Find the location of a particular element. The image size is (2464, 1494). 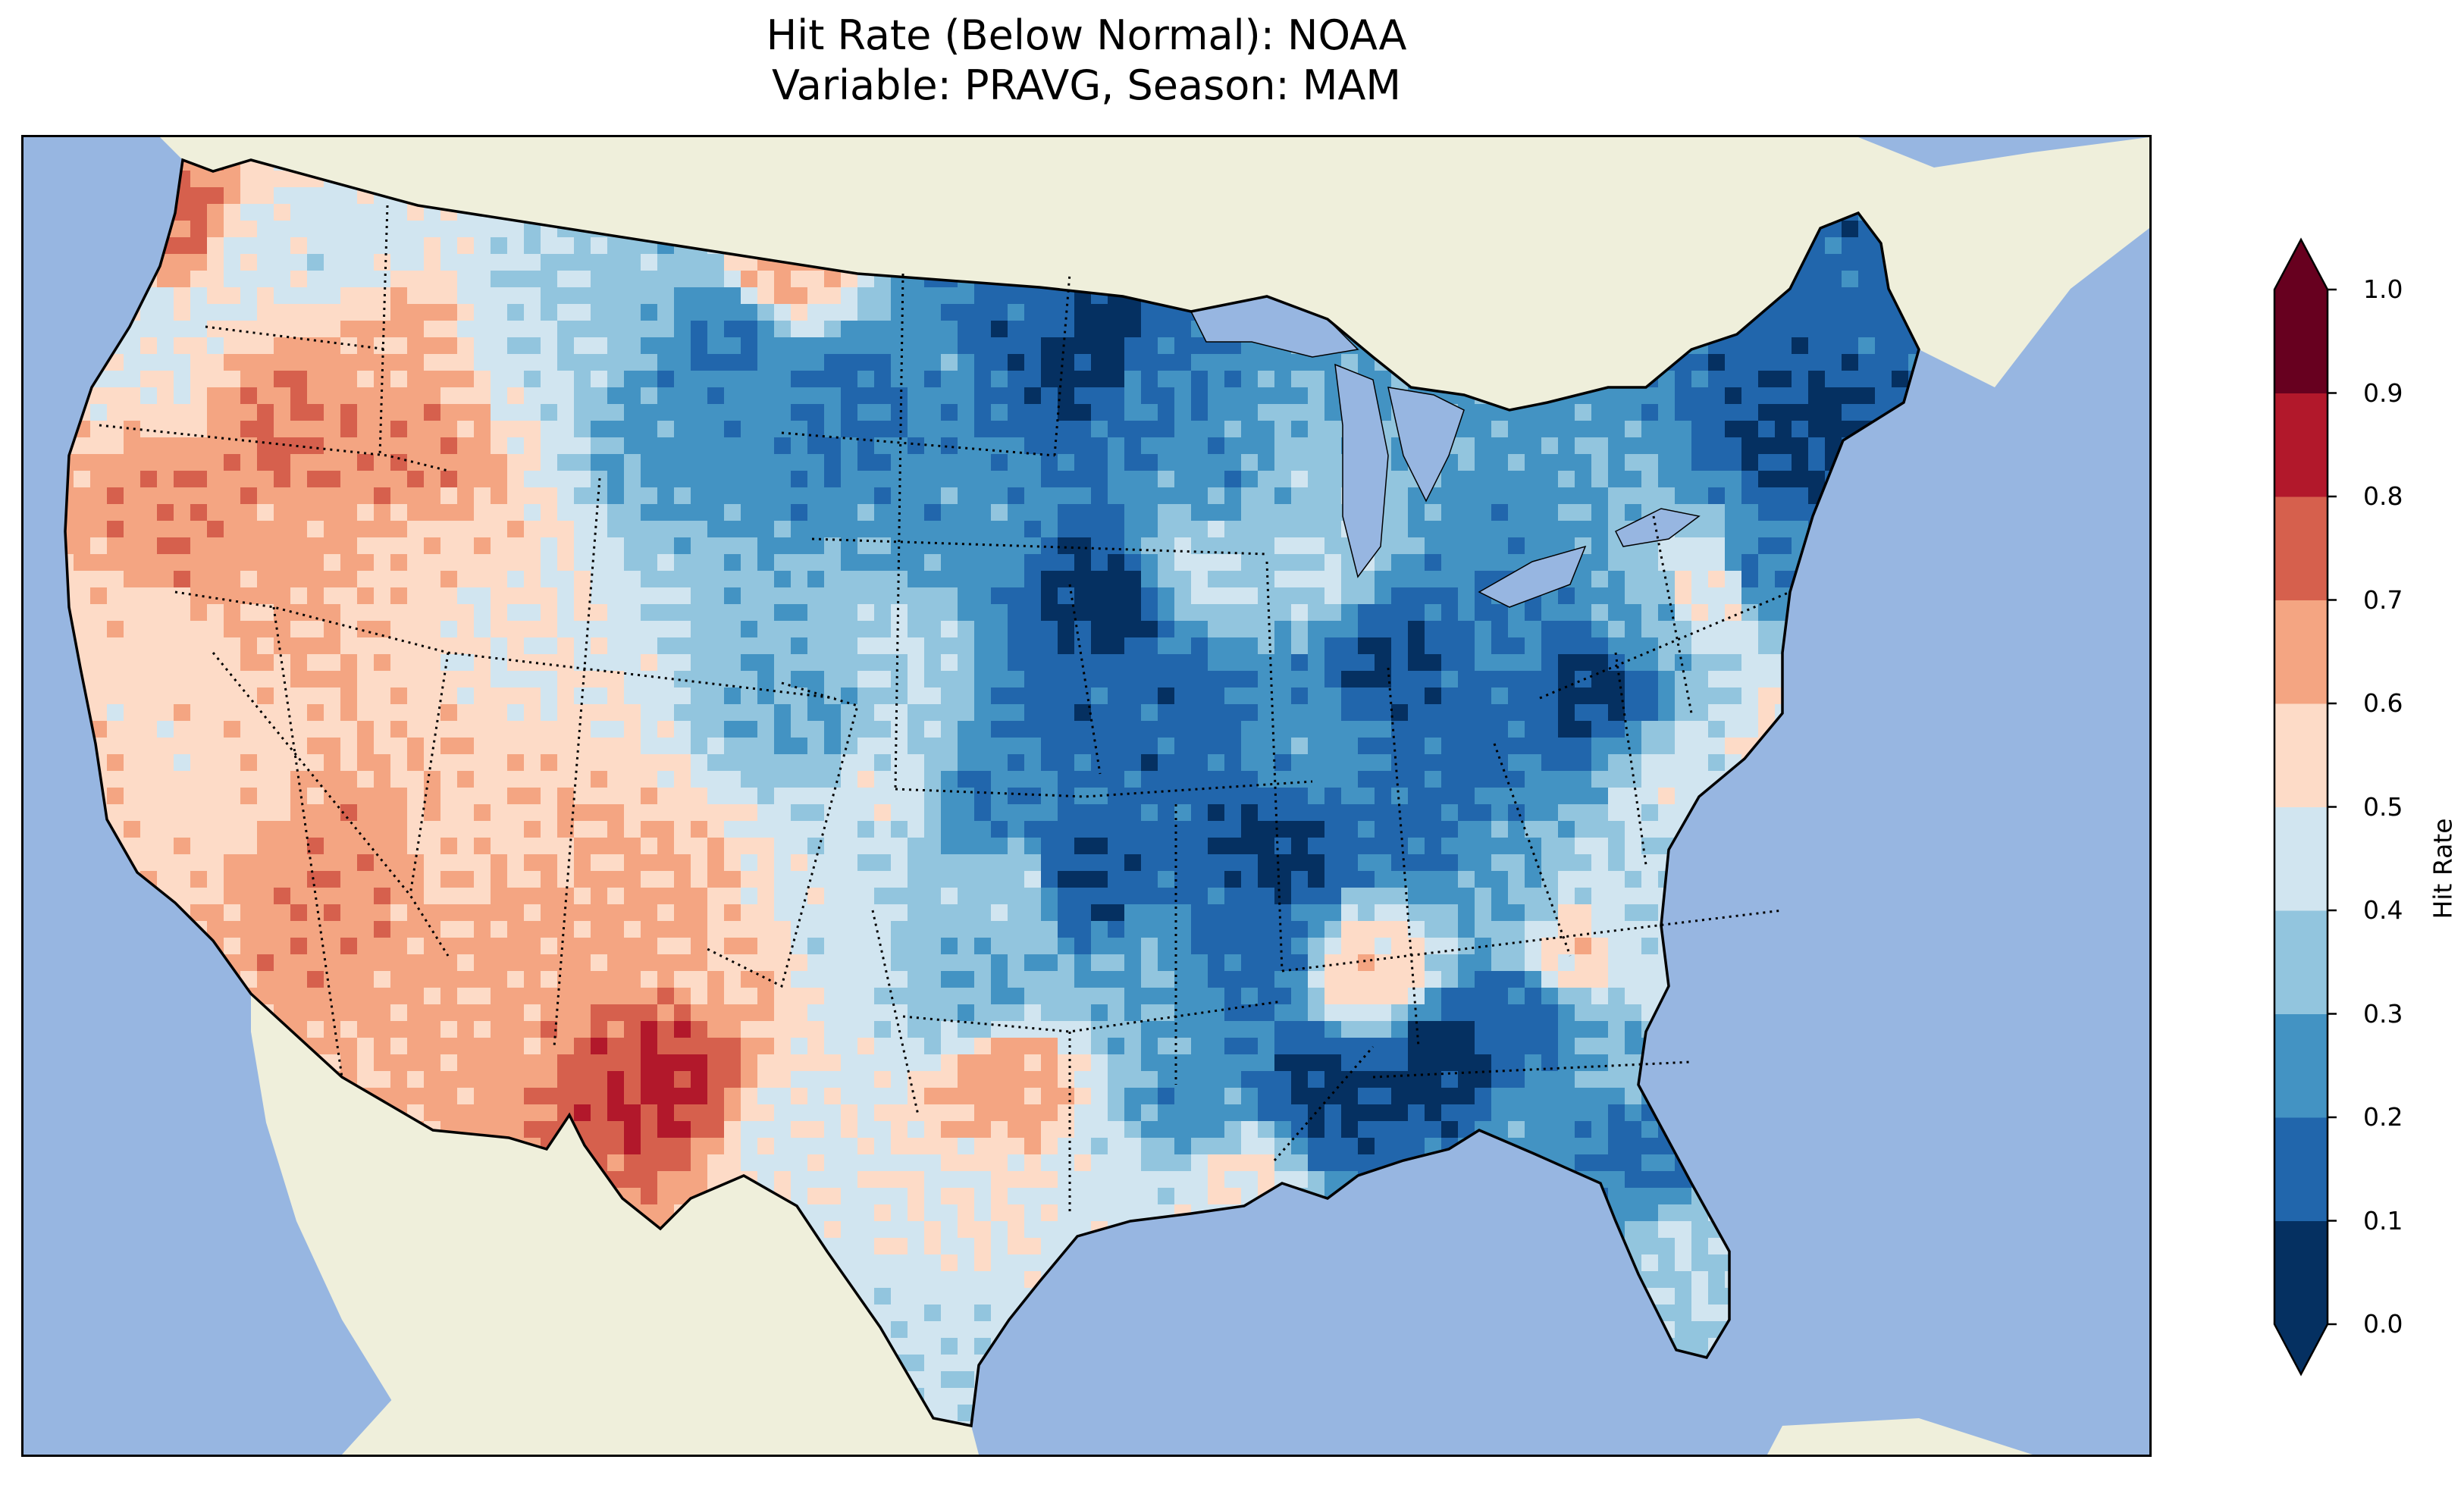

mexico-land is located at coordinates (615, 1224).